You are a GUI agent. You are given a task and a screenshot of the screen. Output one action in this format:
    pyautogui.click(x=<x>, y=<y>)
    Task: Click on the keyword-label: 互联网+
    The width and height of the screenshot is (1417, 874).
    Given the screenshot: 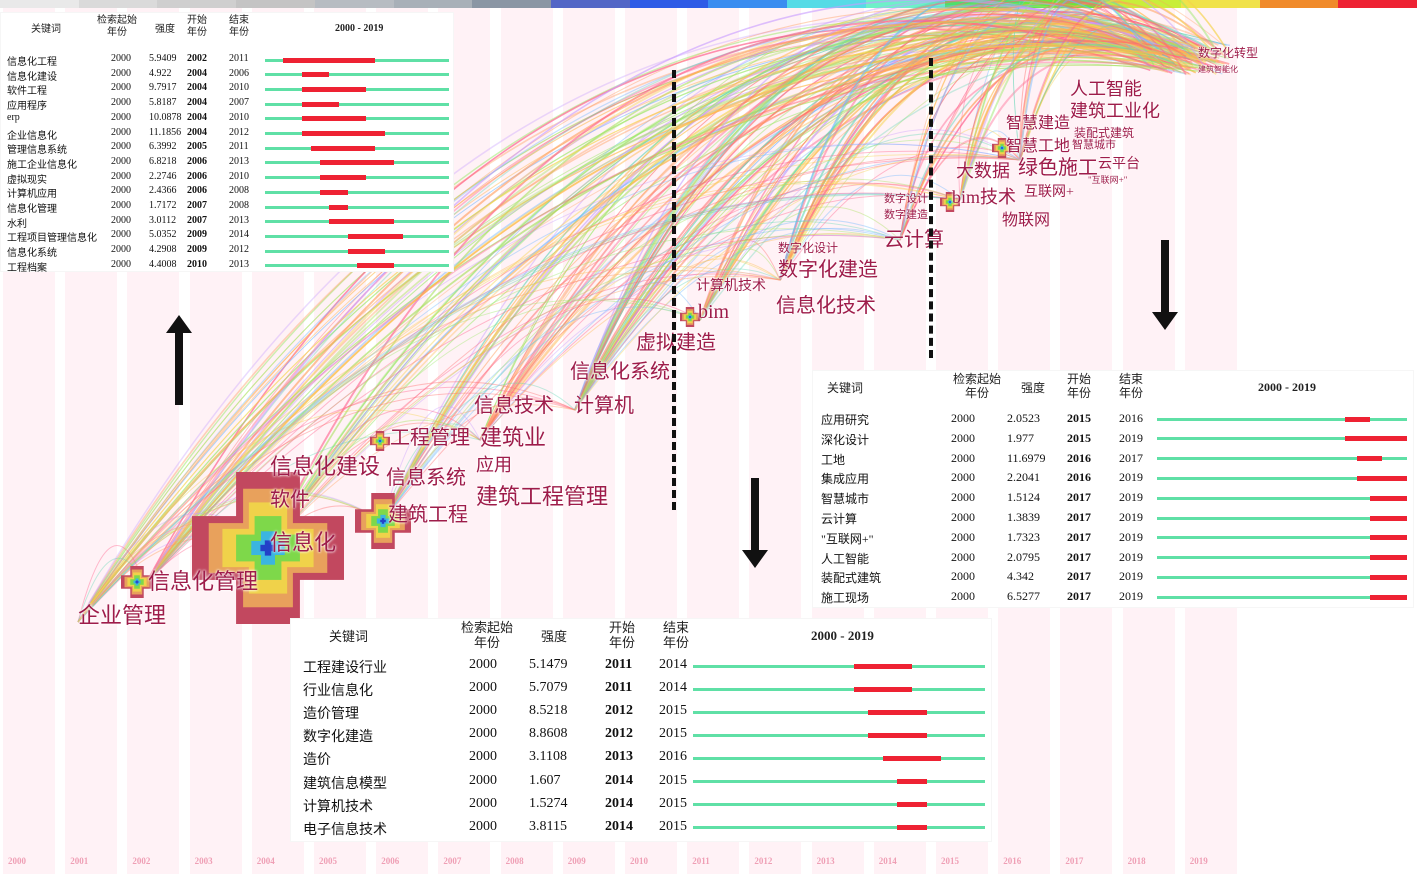 What is the action you would take?
    pyautogui.click(x=1049, y=192)
    